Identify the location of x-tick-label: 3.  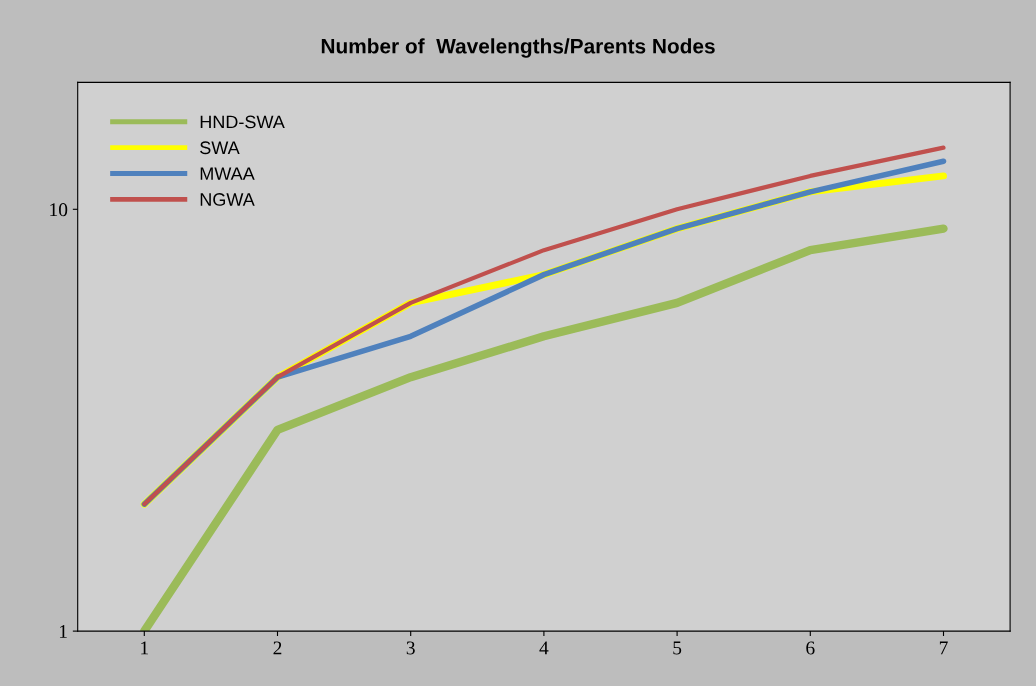
(410, 648).